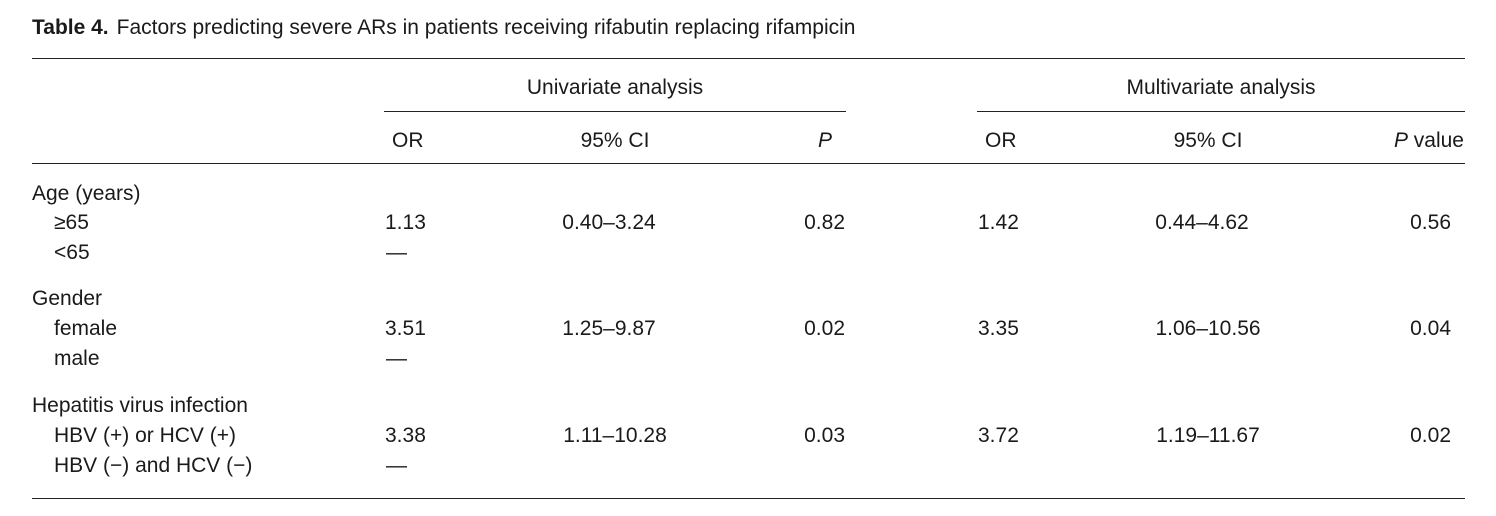 The width and height of the screenshot is (1496, 516). I want to click on bottom-rule, so click(748, 498).